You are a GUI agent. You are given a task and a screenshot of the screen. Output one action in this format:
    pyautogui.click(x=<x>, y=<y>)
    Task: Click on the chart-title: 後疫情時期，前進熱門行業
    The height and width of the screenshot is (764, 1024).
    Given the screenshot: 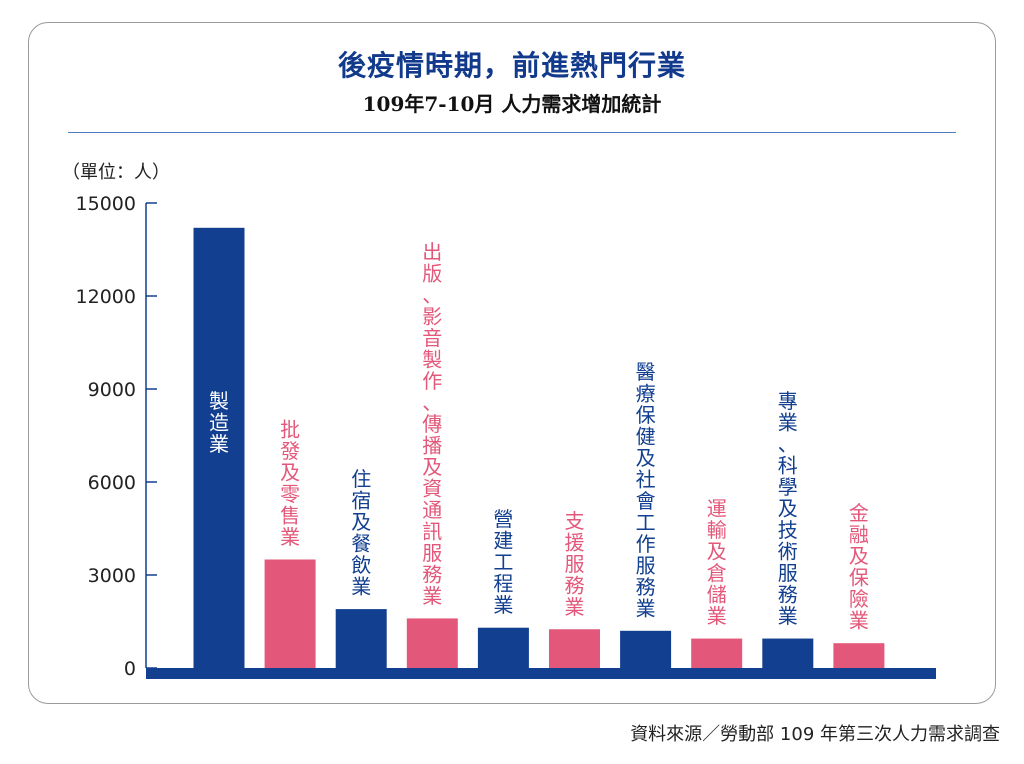 What is the action you would take?
    pyautogui.click(x=511, y=65)
    